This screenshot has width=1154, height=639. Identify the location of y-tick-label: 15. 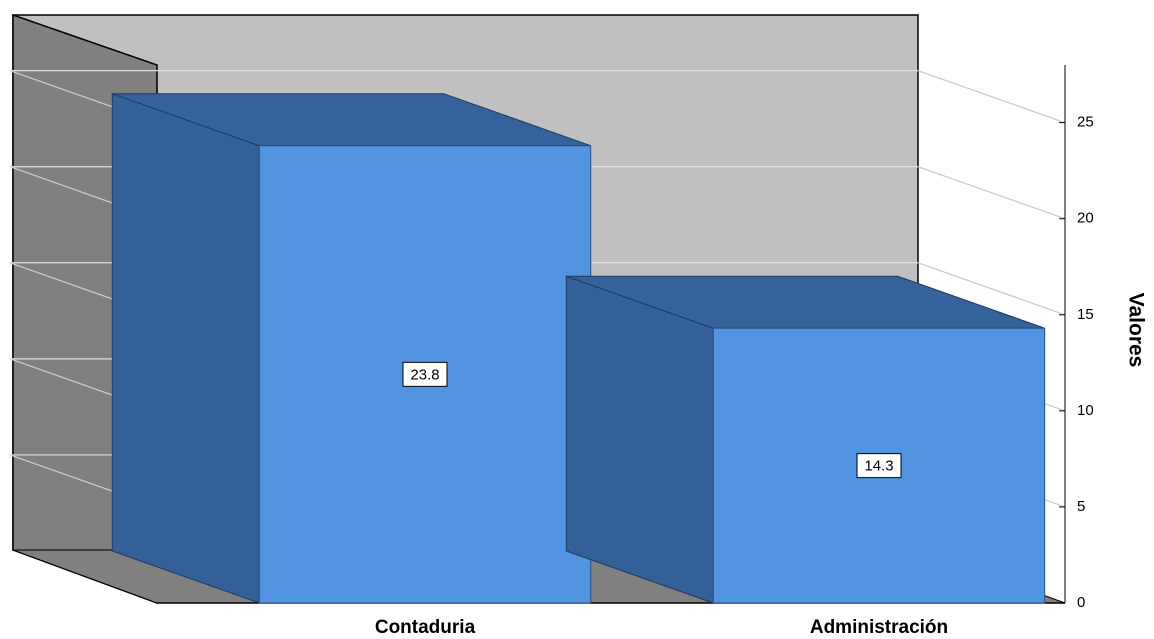
(1085, 314).